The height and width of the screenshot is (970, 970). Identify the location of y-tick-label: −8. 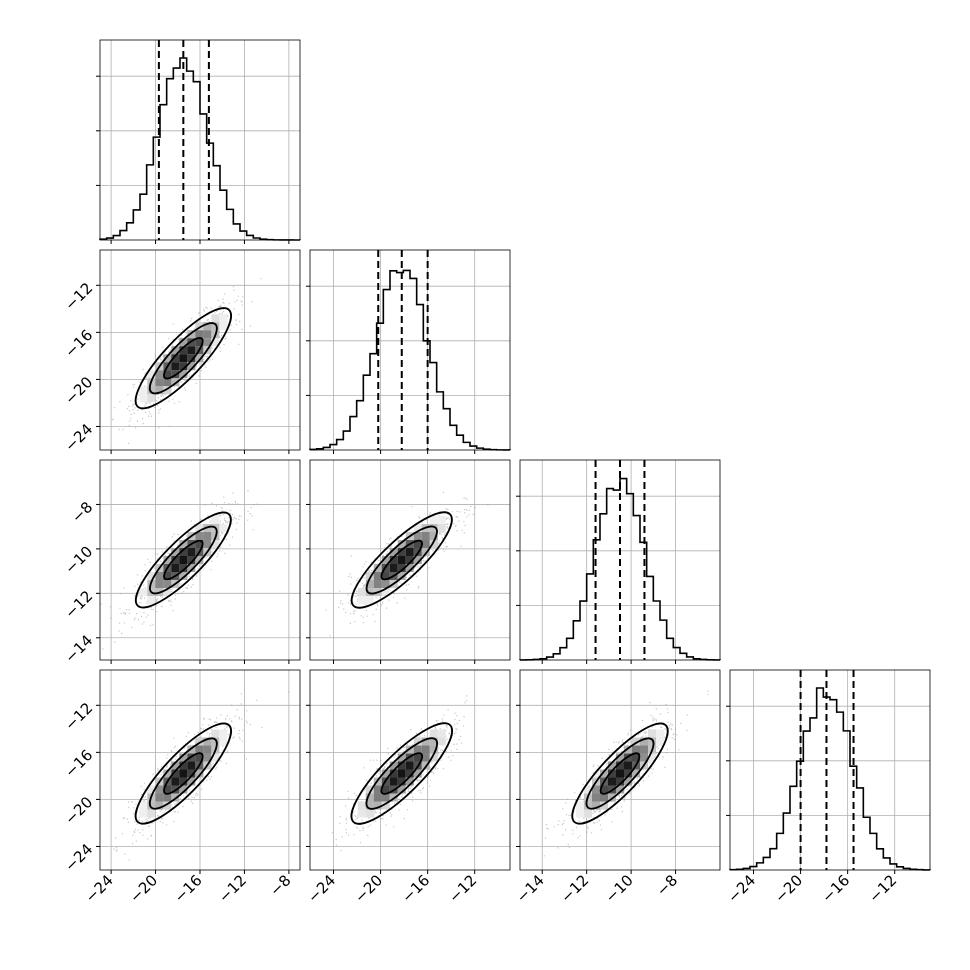
(82, 512).